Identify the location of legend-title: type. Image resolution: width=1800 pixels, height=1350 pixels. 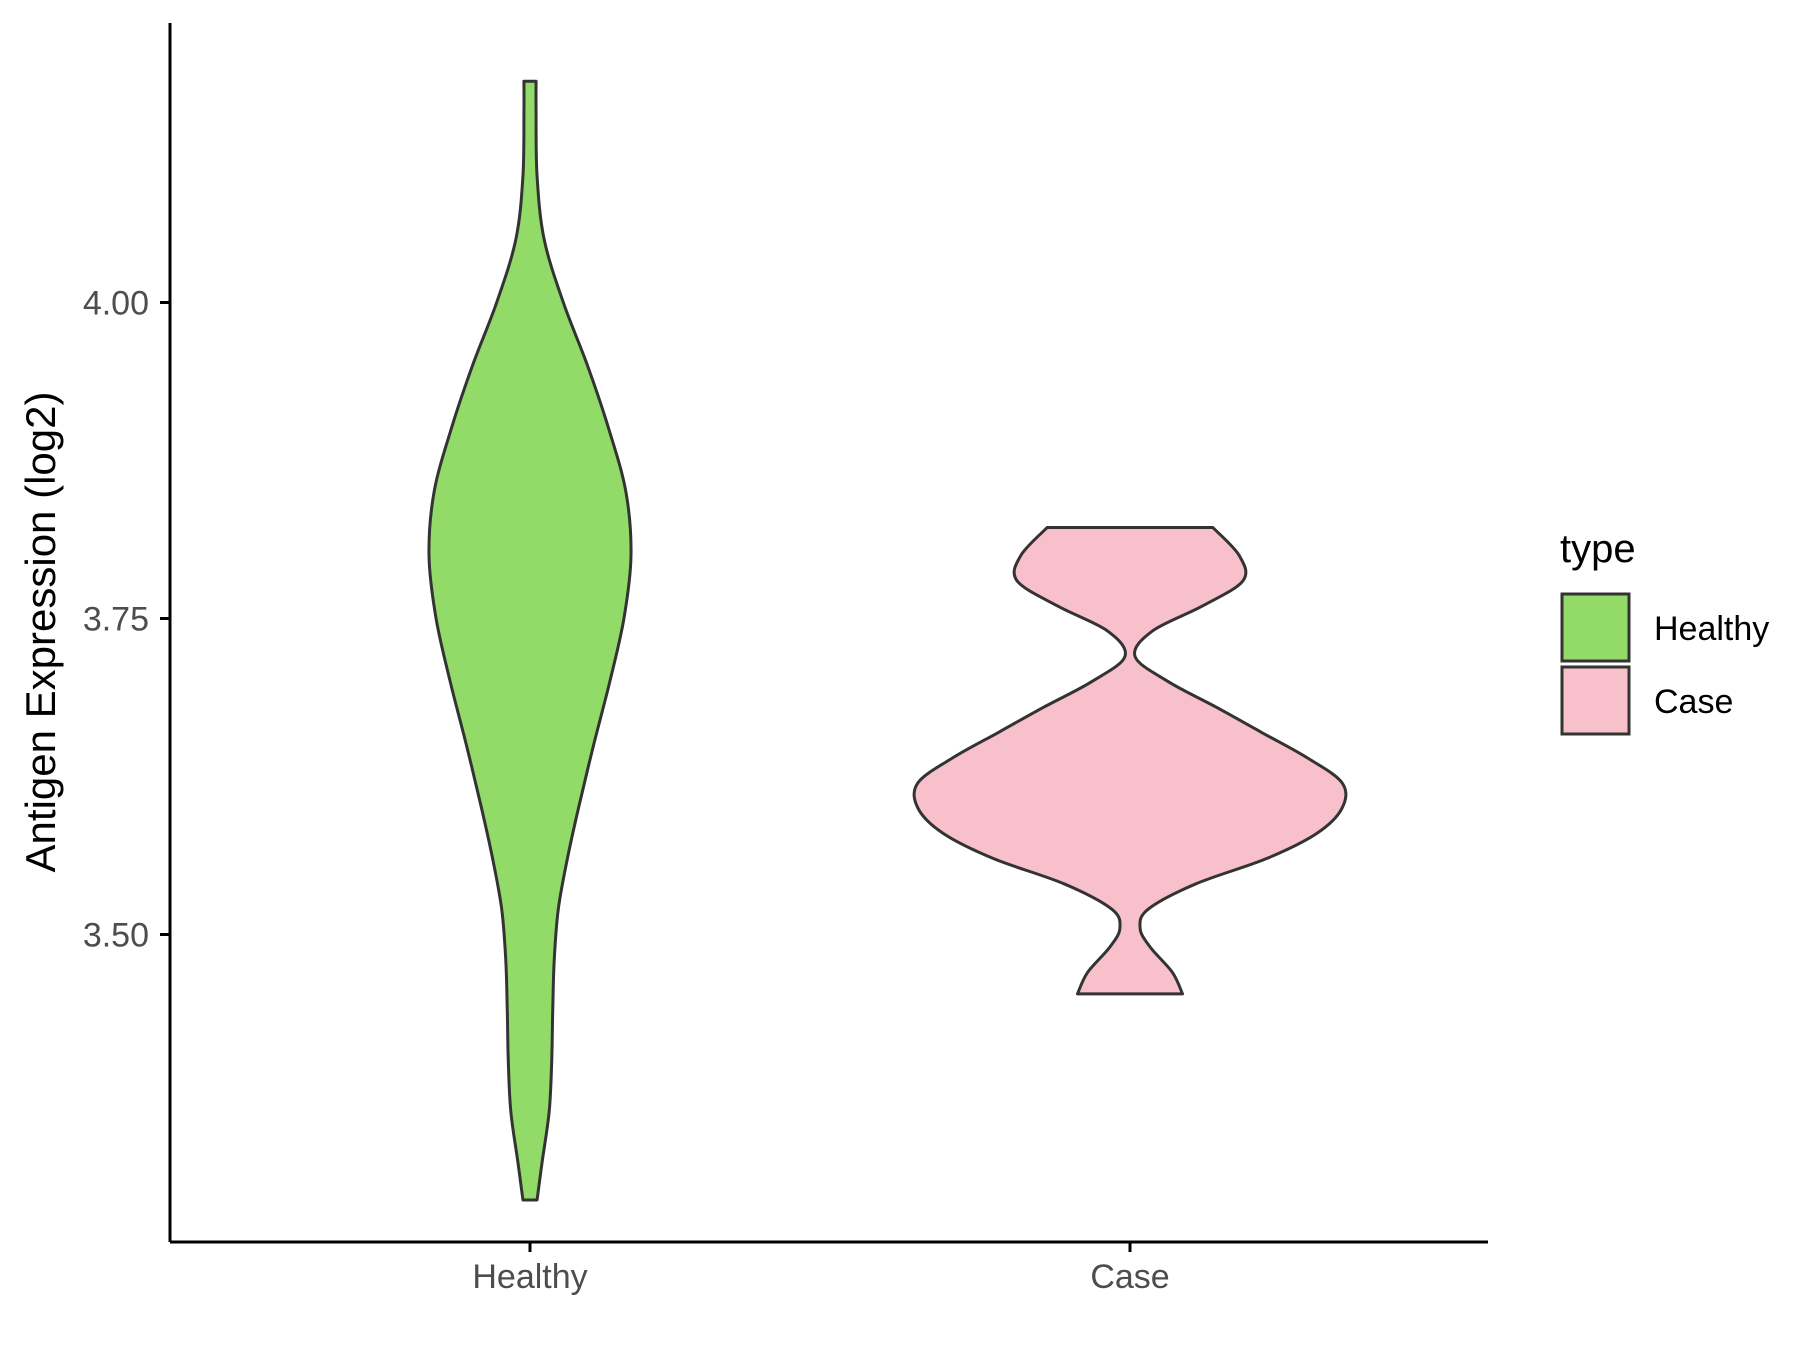
(1598, 549).